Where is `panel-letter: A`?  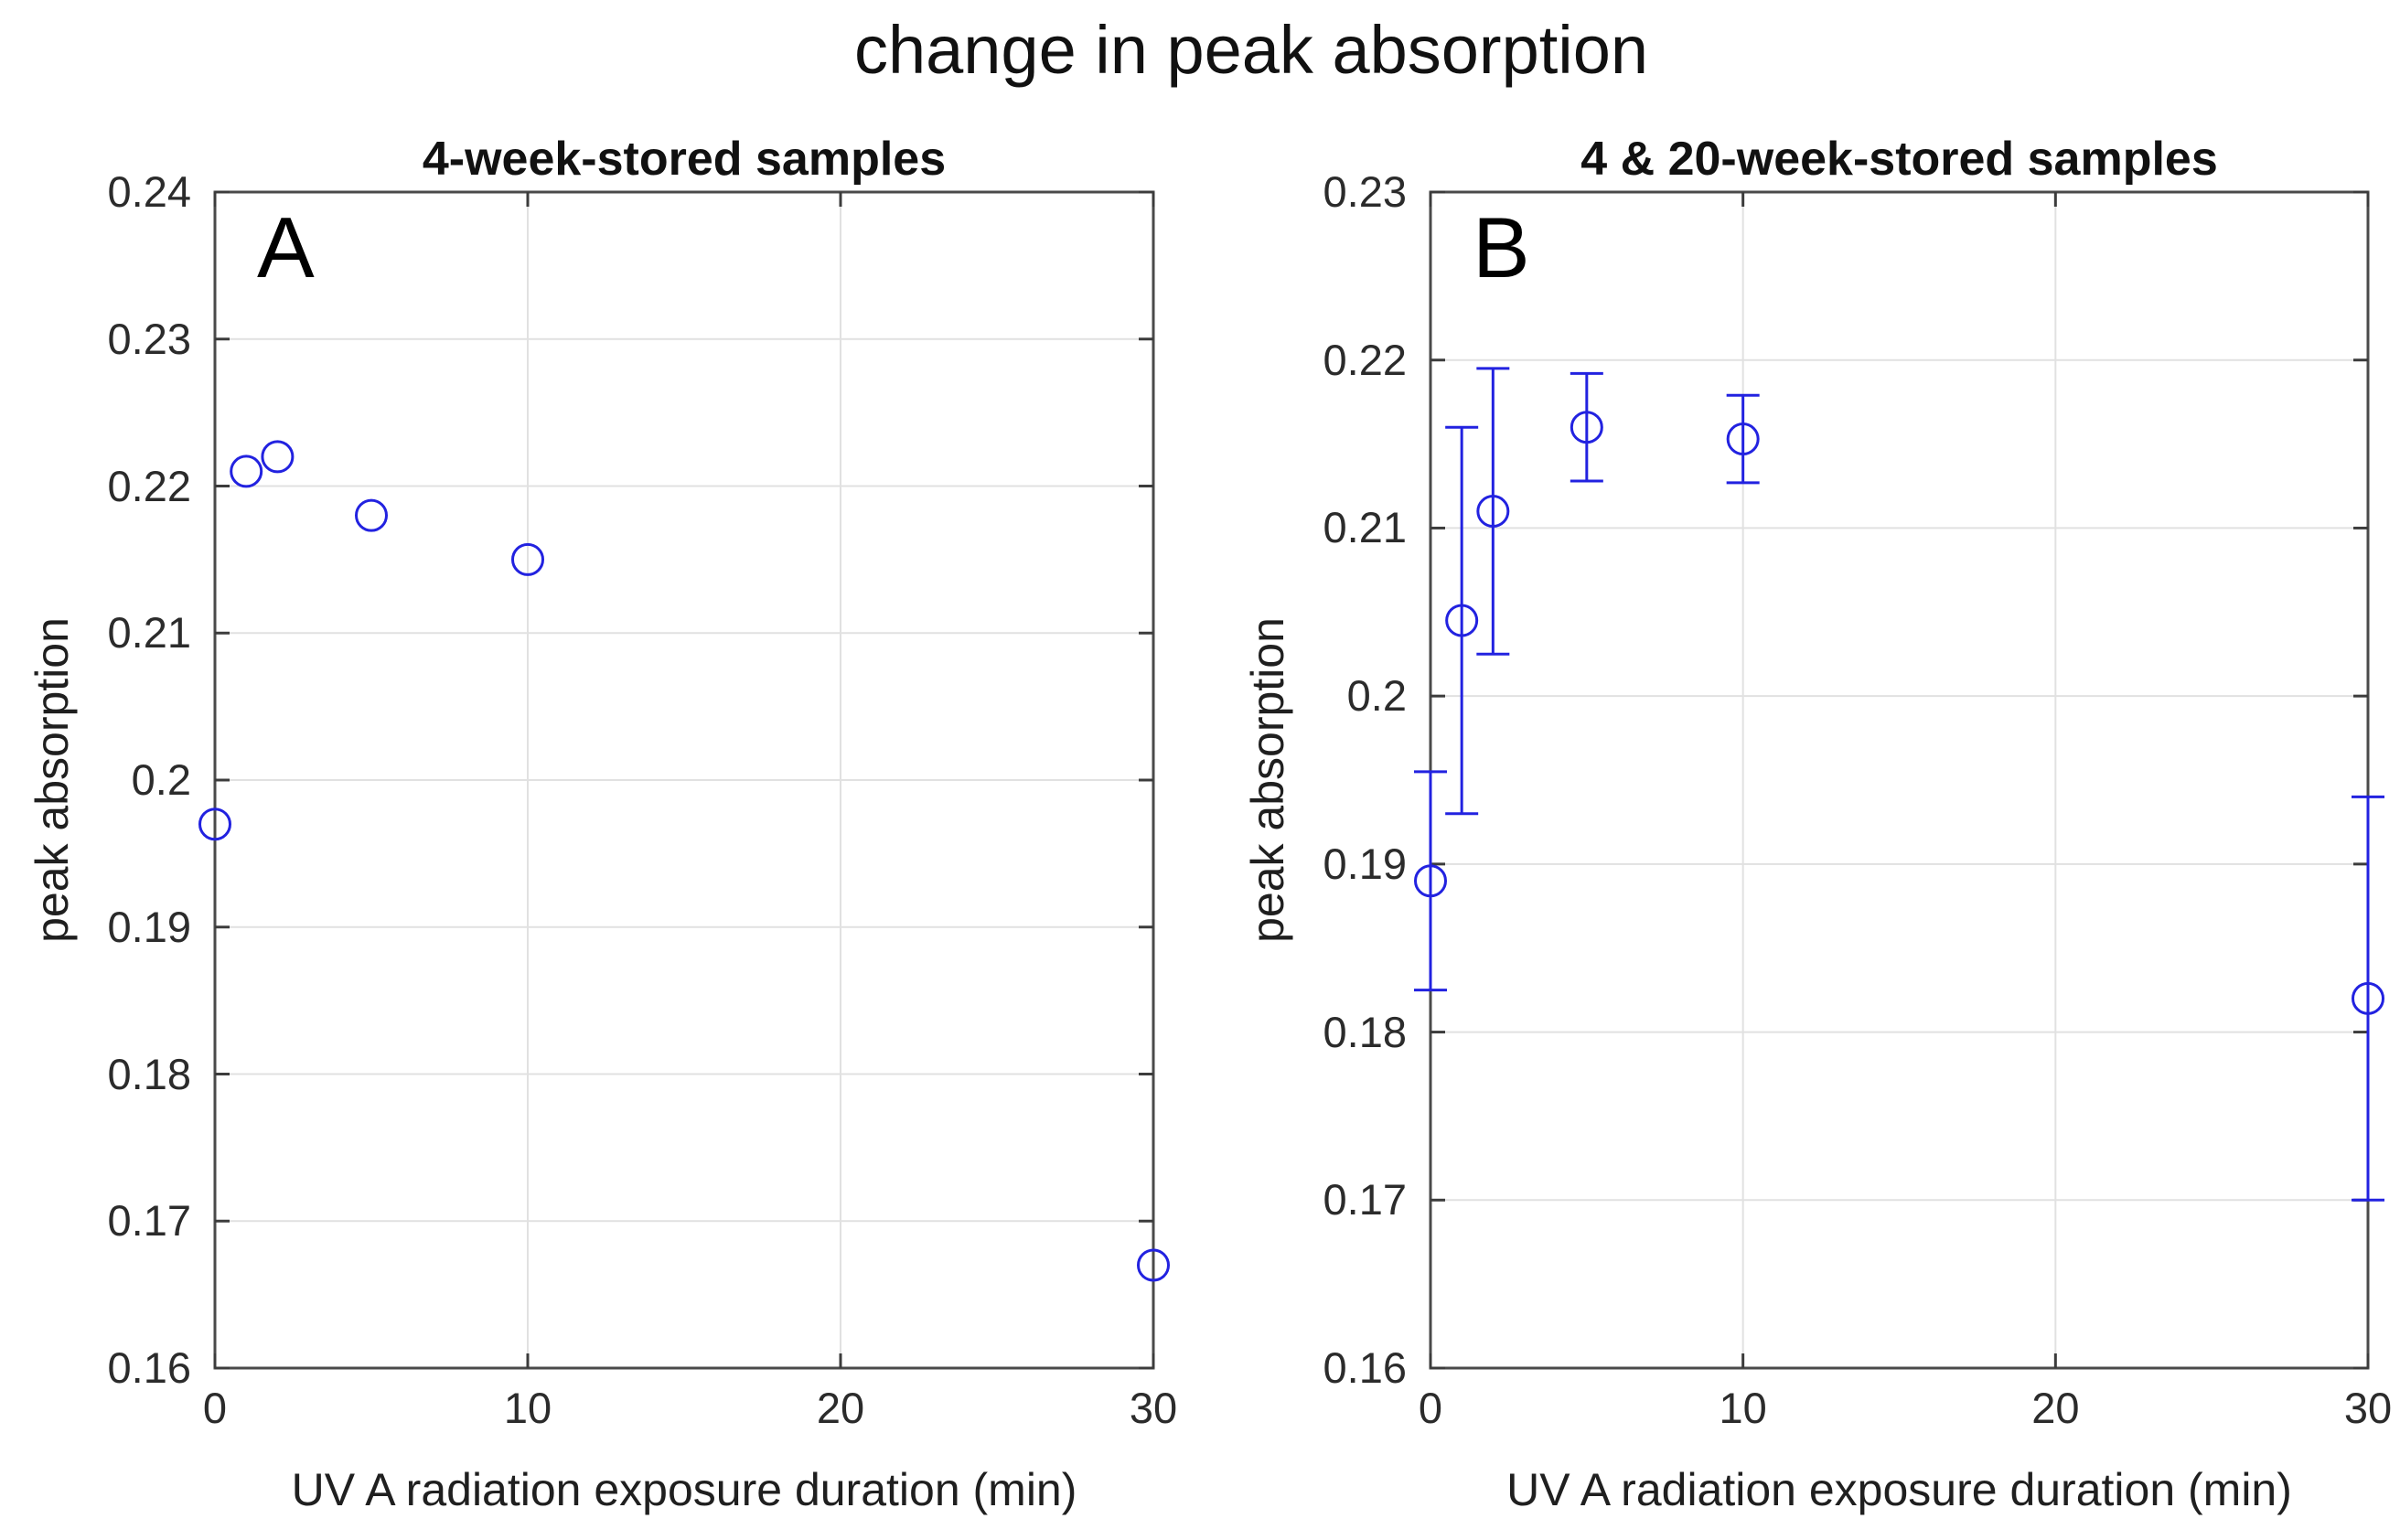 panel-letter: A is located at coordinates (286, 247).